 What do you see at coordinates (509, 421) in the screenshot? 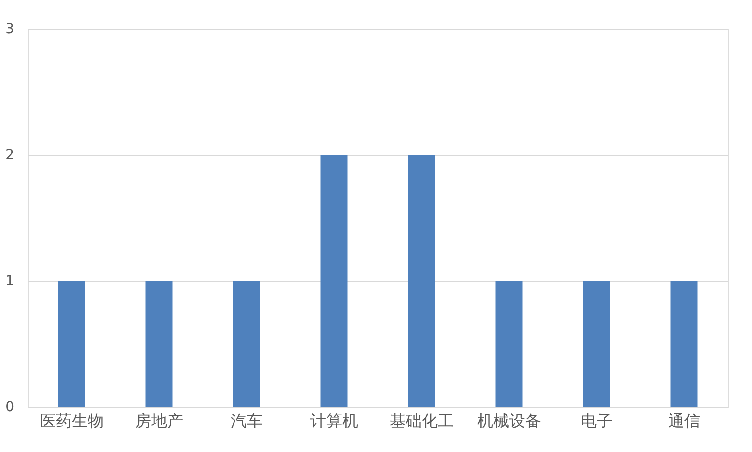
I see `x-tick-label: 机械设备` at bounding box center [509, 421].